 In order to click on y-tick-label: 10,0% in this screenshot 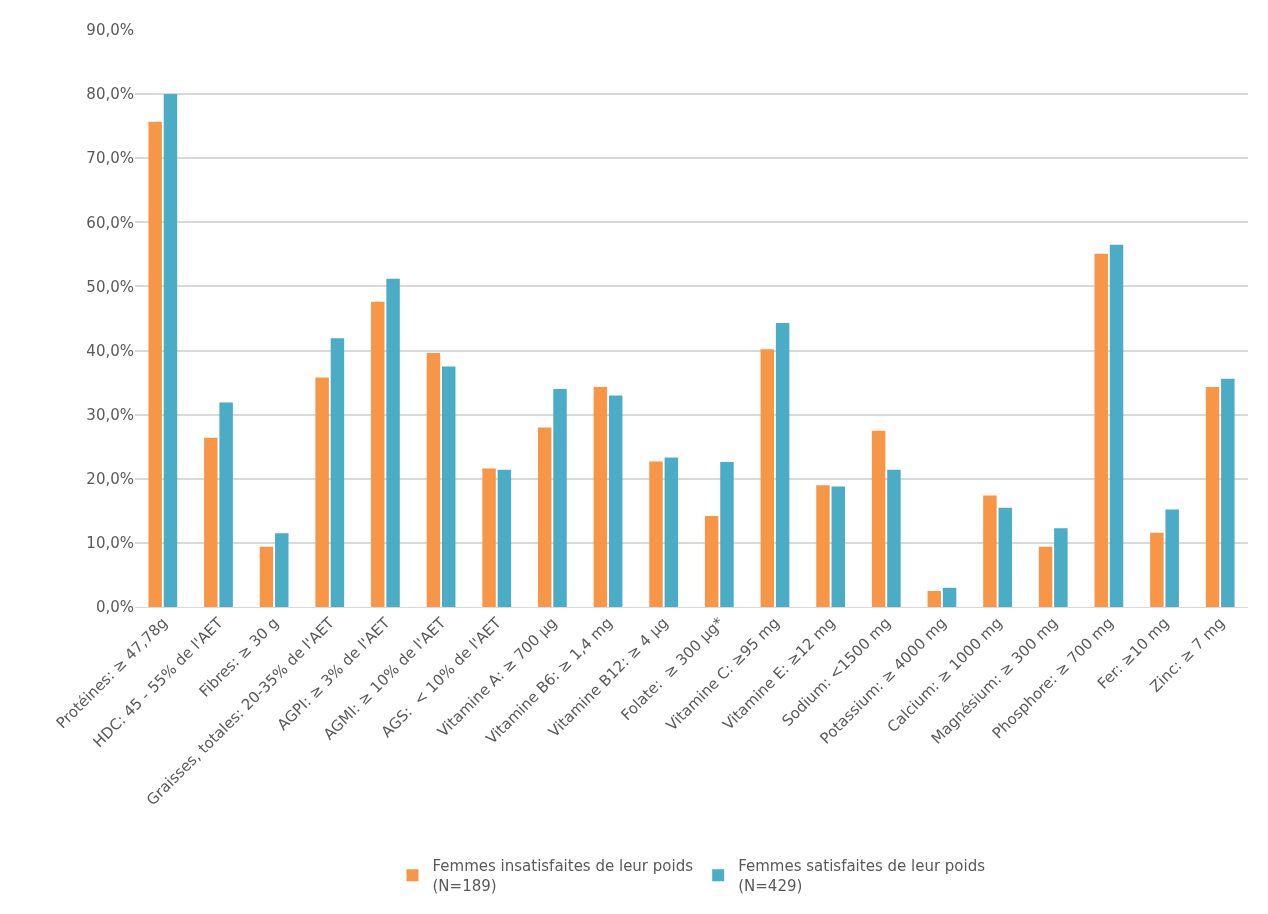, I will do `click(110, 543)`.